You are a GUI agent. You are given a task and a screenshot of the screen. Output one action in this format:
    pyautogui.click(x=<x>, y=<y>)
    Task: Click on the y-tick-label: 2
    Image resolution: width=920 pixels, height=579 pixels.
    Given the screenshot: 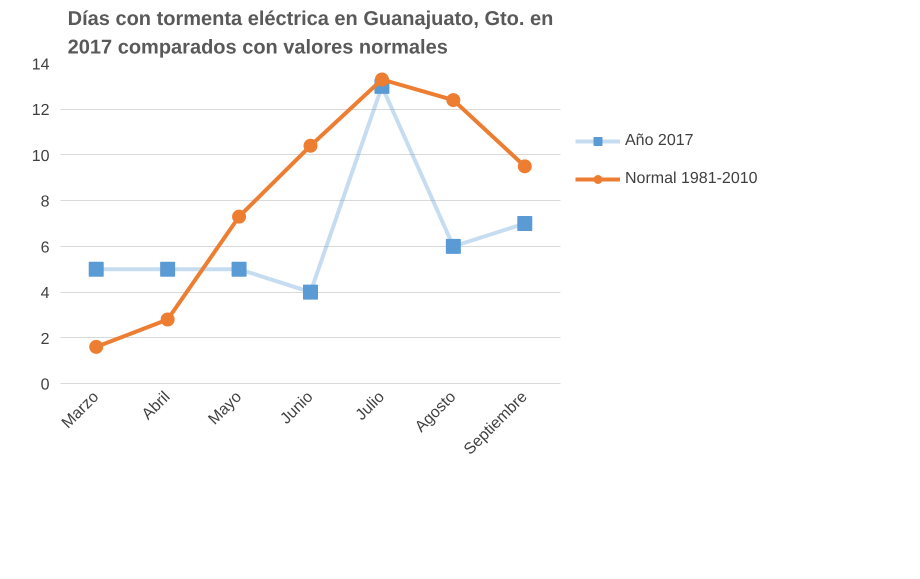 What is the action you would take?
    pyautogui.click(x=45, y=339)
    